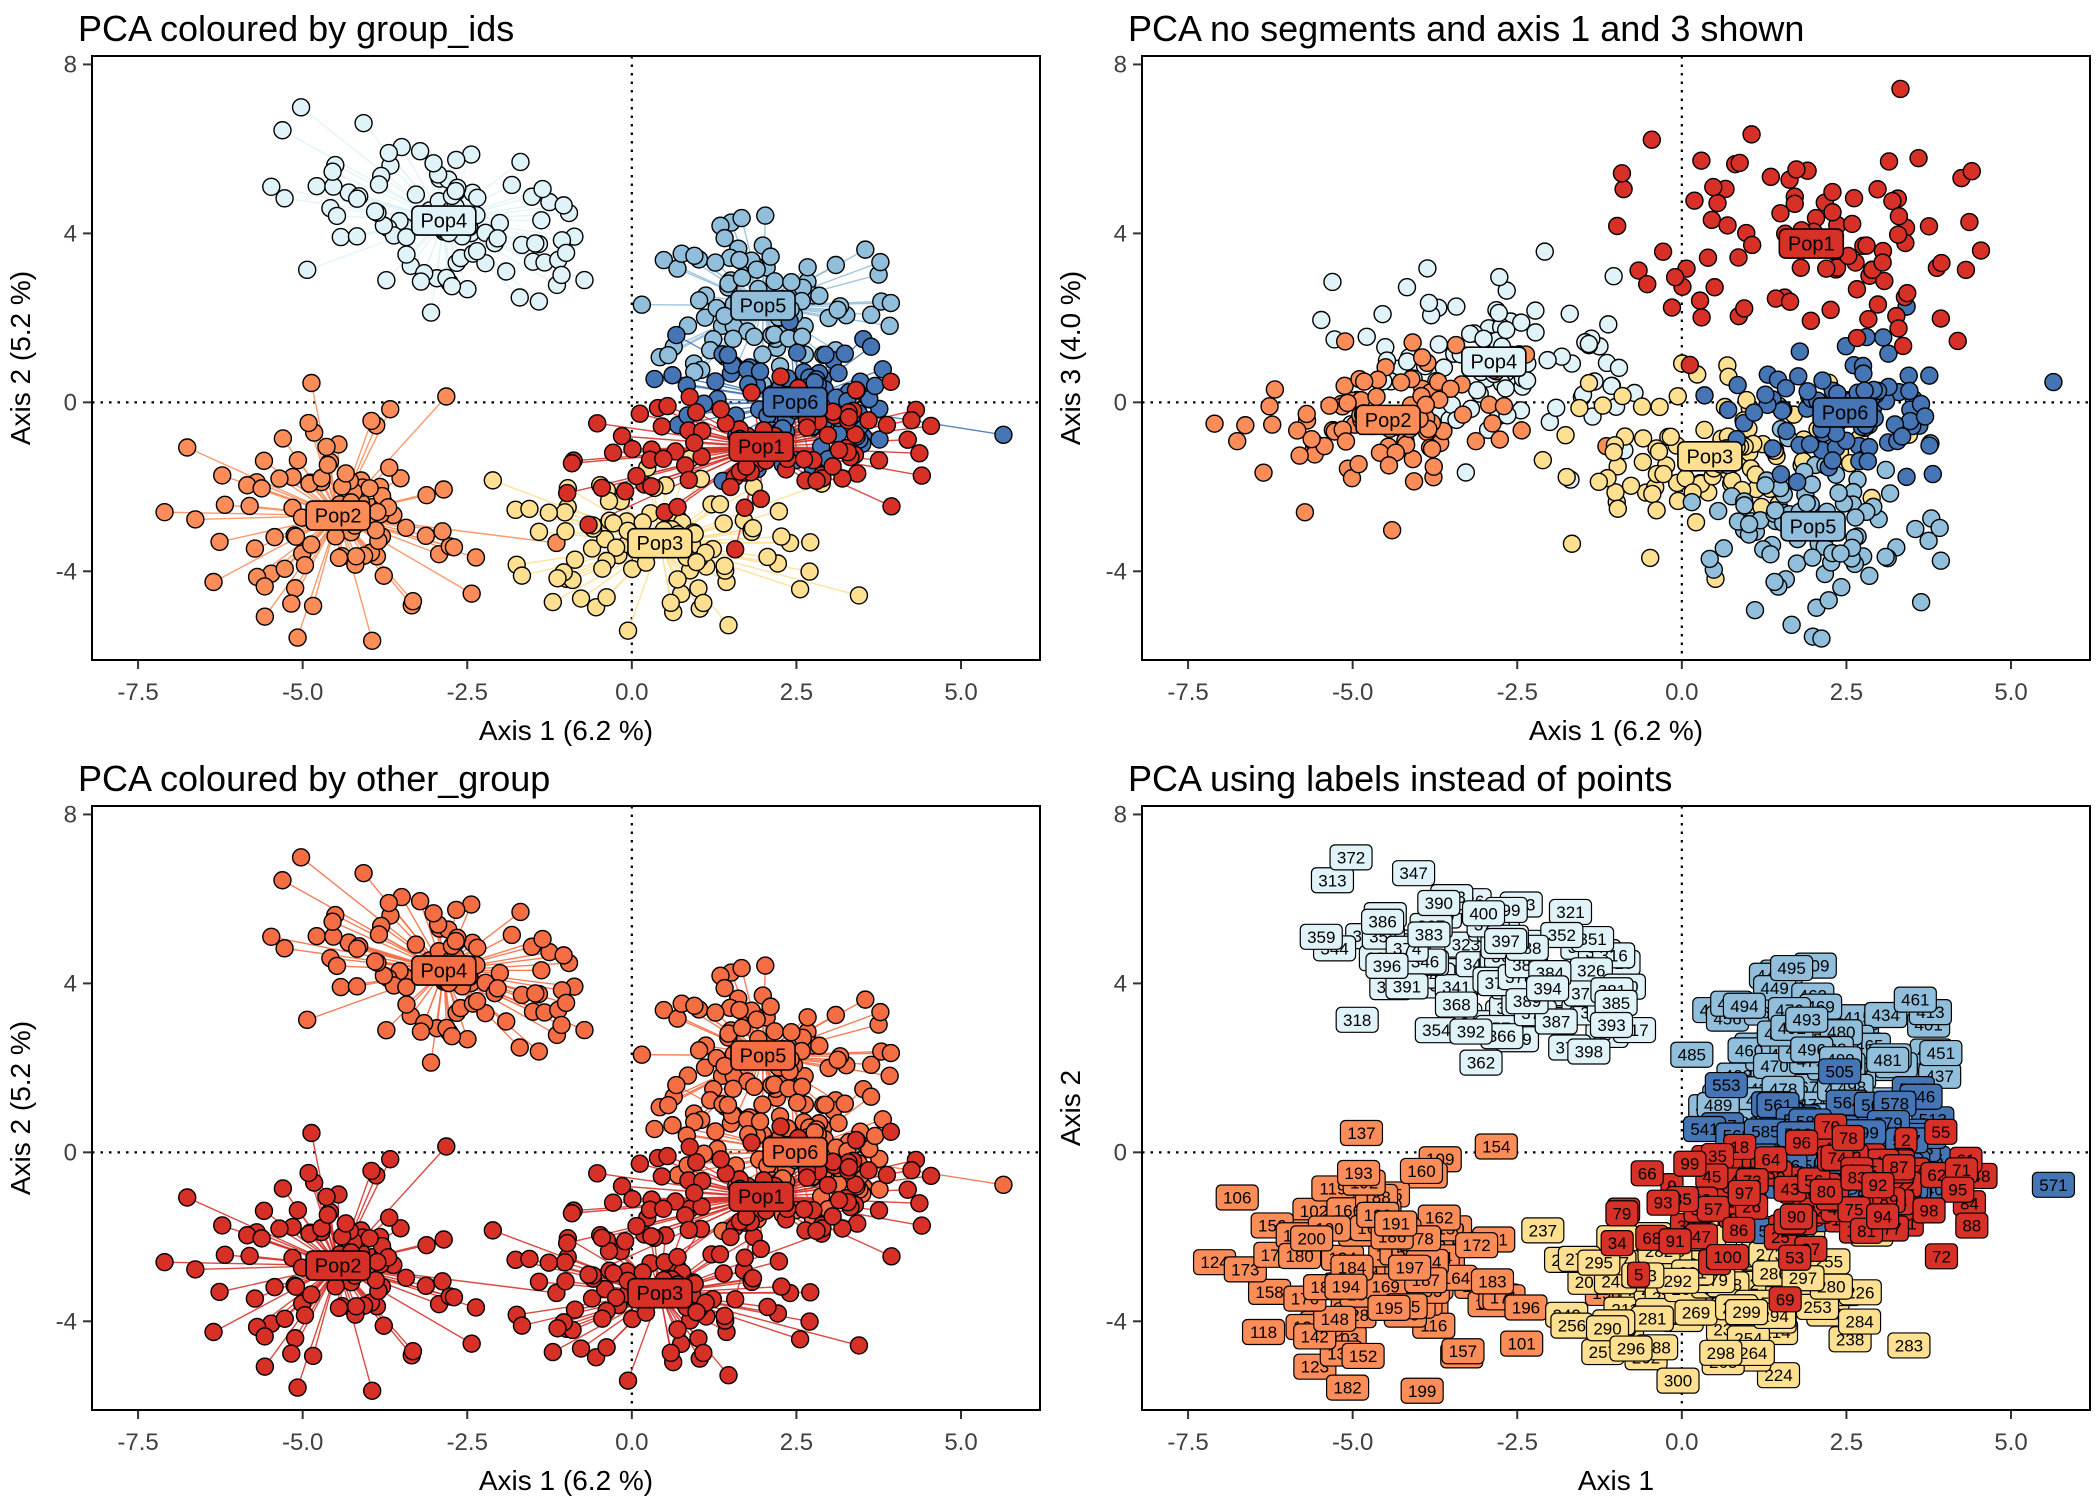 The width and height of the screenshot is (2100, 1500). I want to click on svg-text: 449, so click(1774, 988).